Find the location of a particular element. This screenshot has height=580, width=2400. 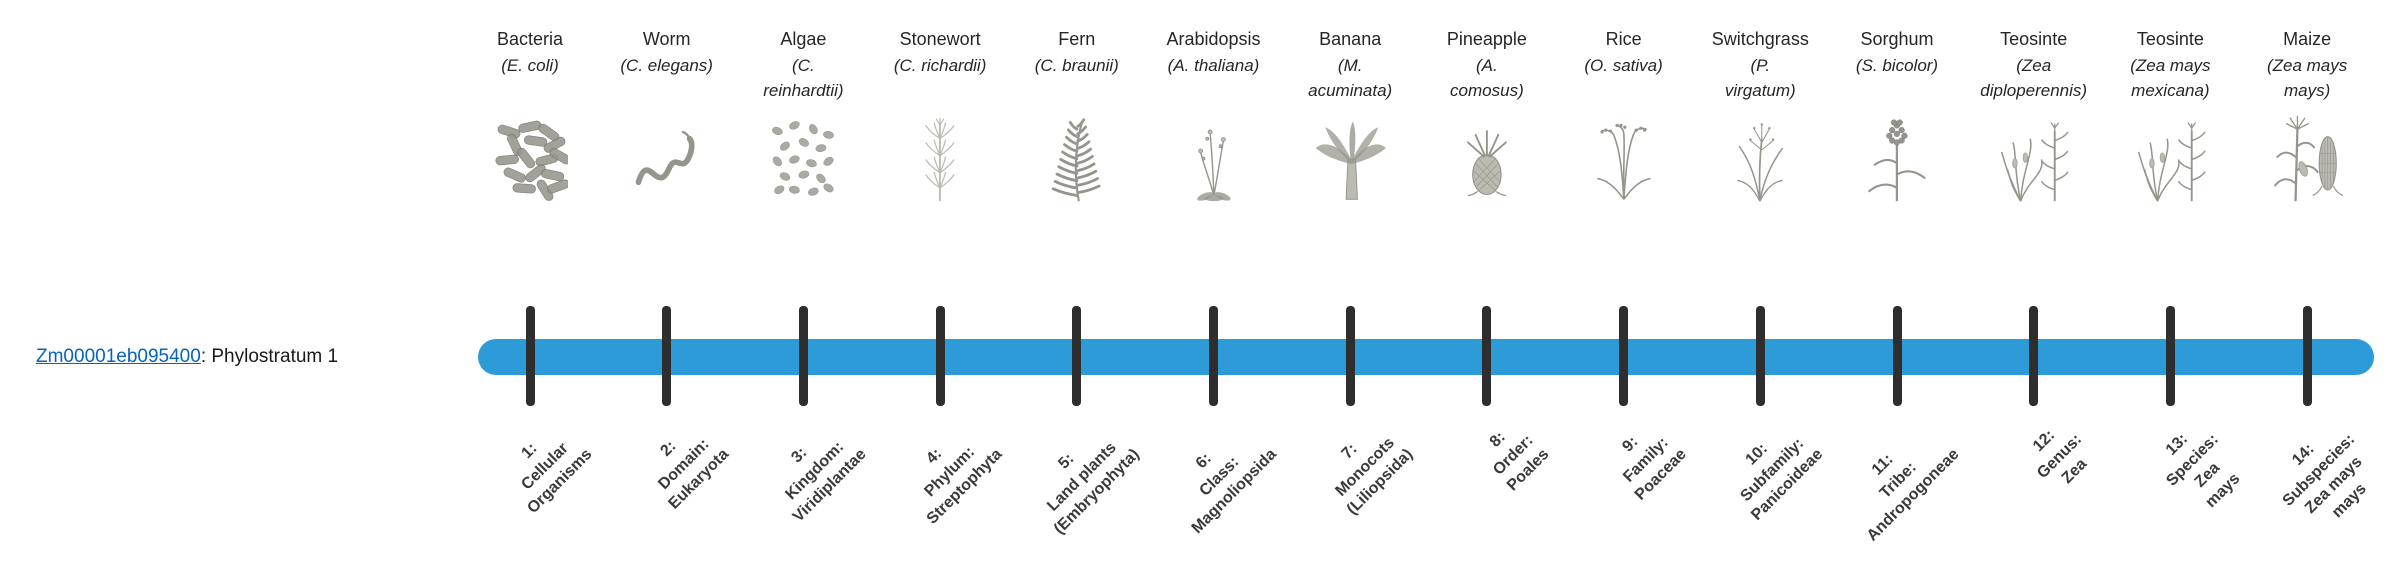

gene-phylostratum-text: : Phylostratum 1 is located at coordinates (269, 356).